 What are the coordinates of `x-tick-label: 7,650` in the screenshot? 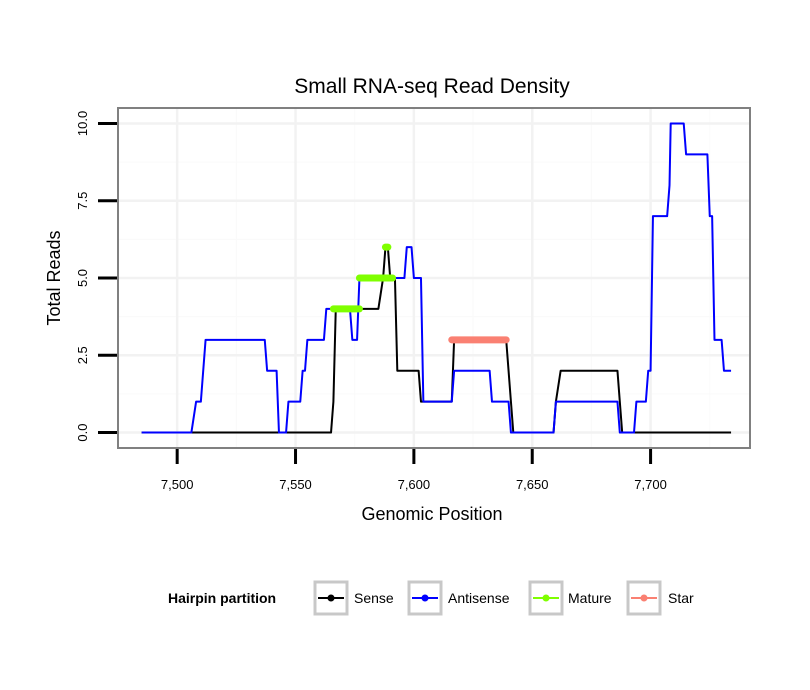 It's located at (532, 484).